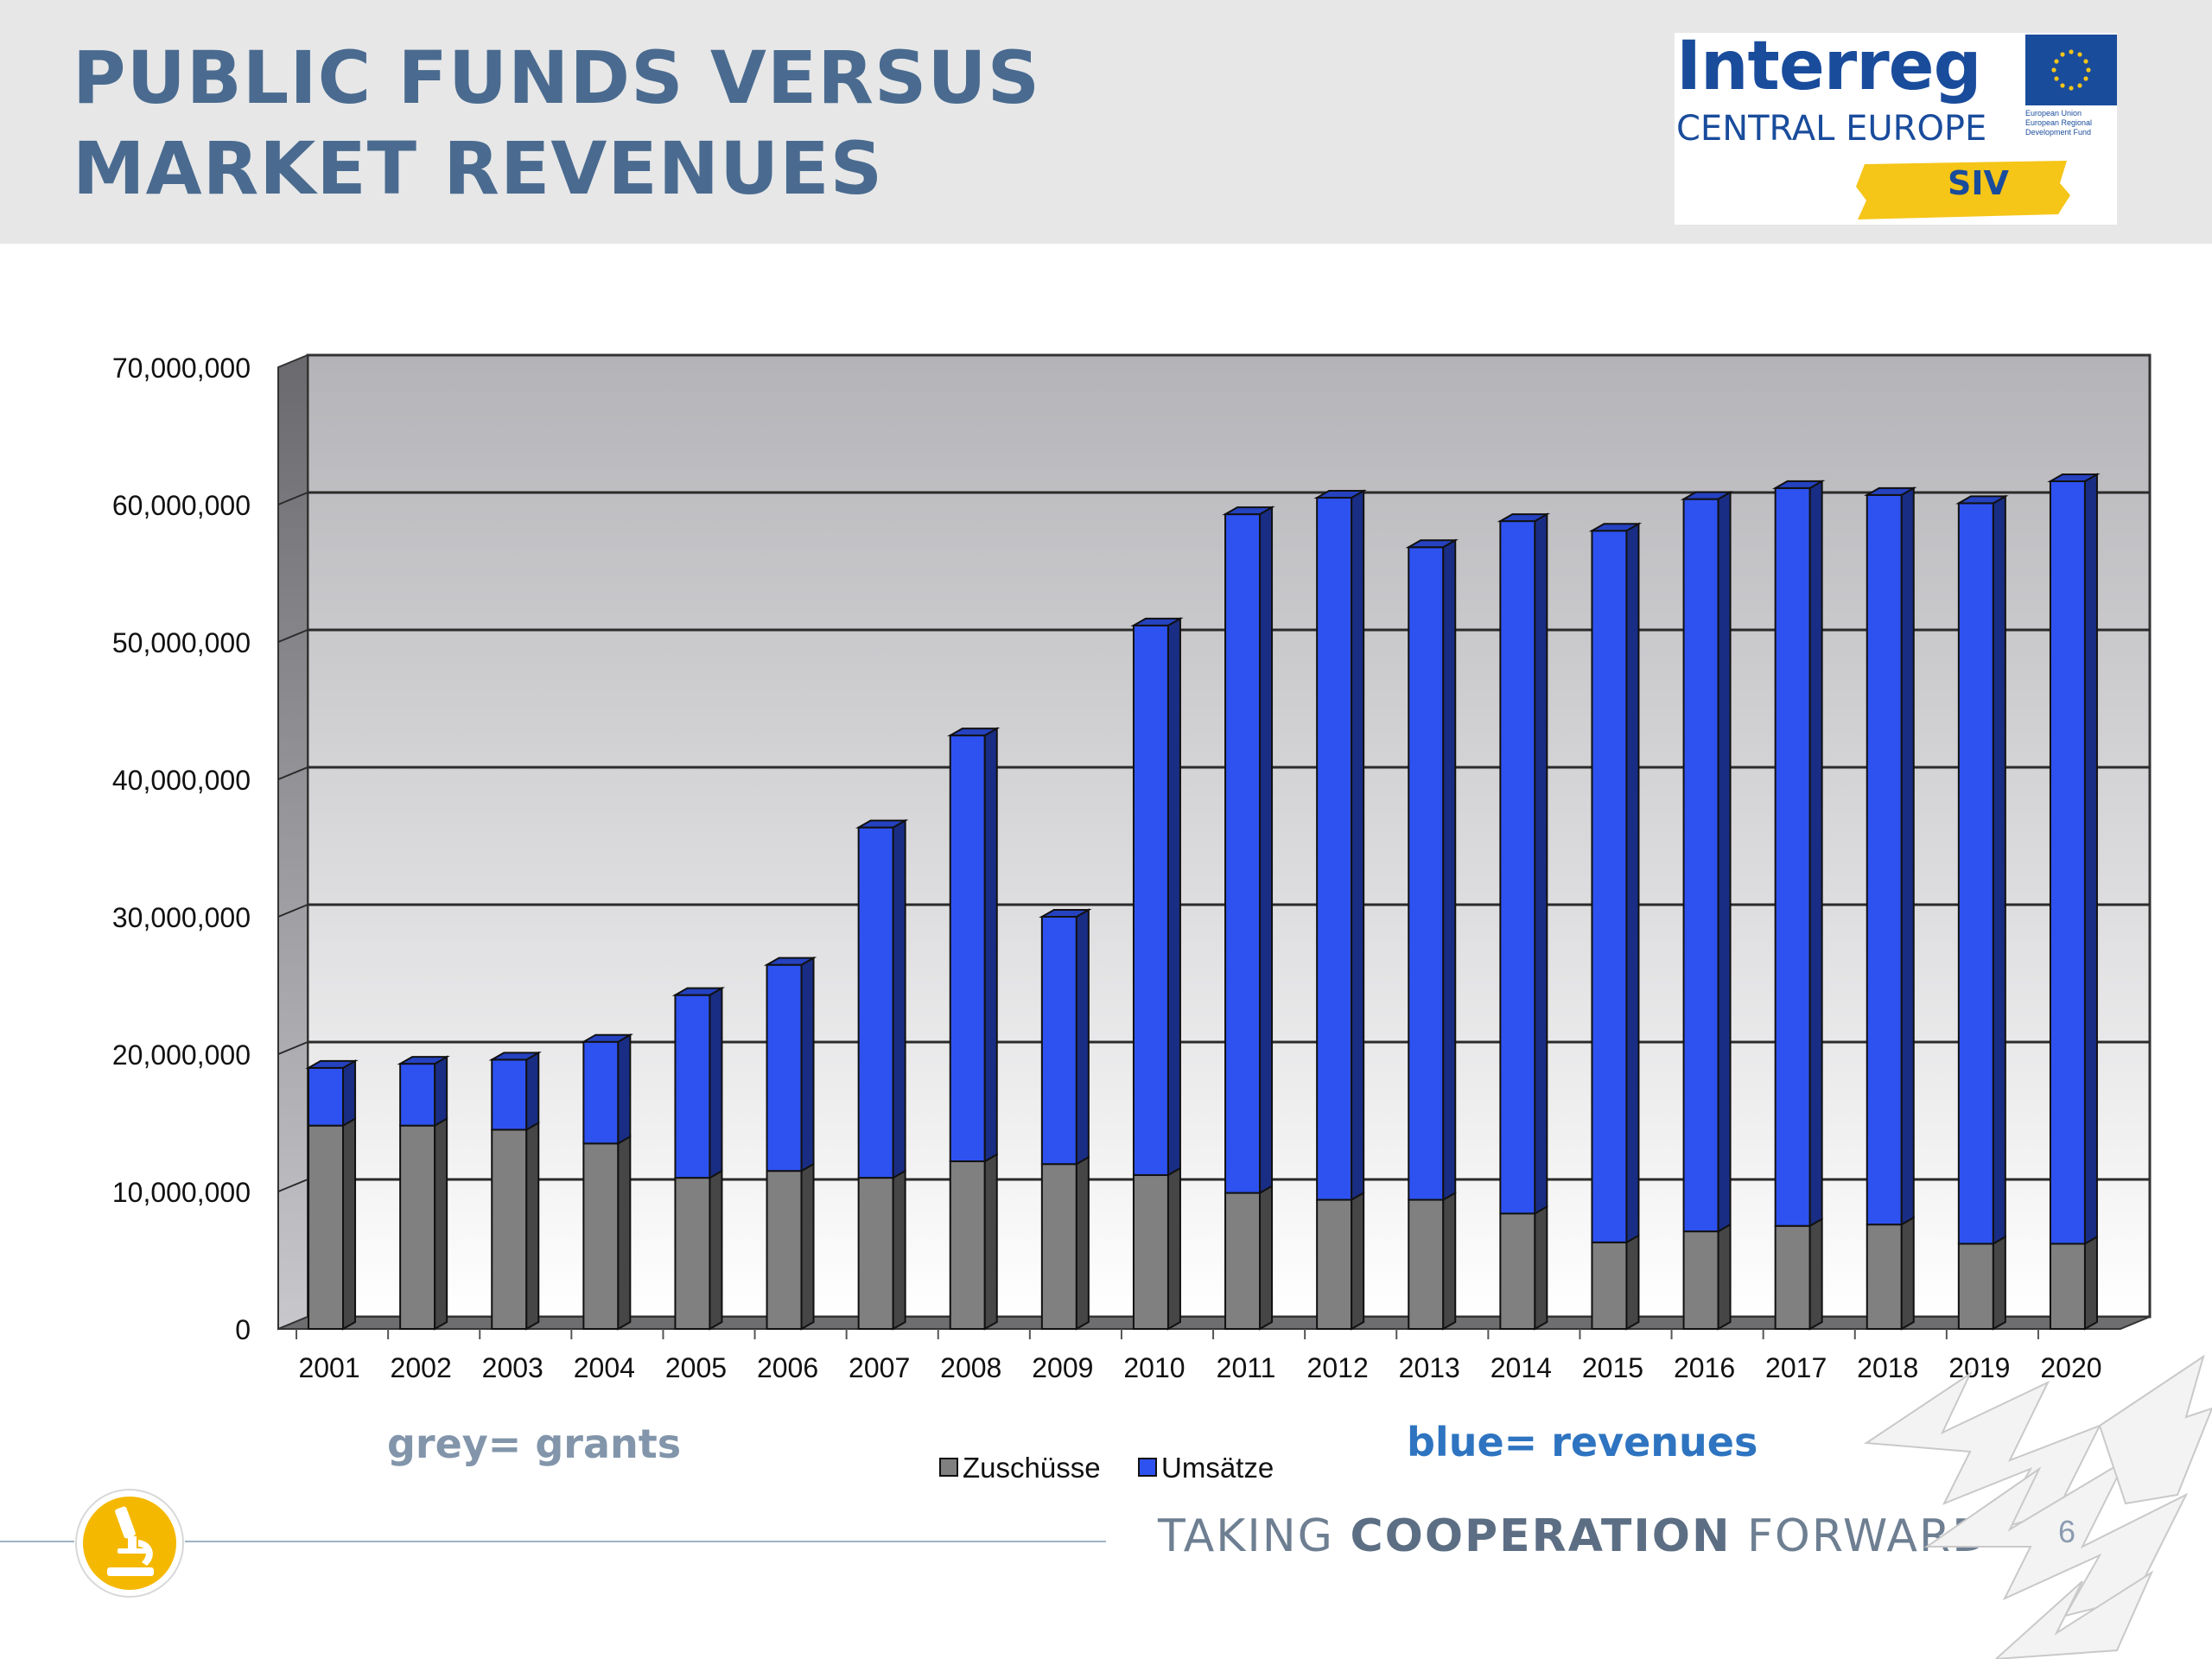  I want to click on legend-swatch, so click(948, 1467).